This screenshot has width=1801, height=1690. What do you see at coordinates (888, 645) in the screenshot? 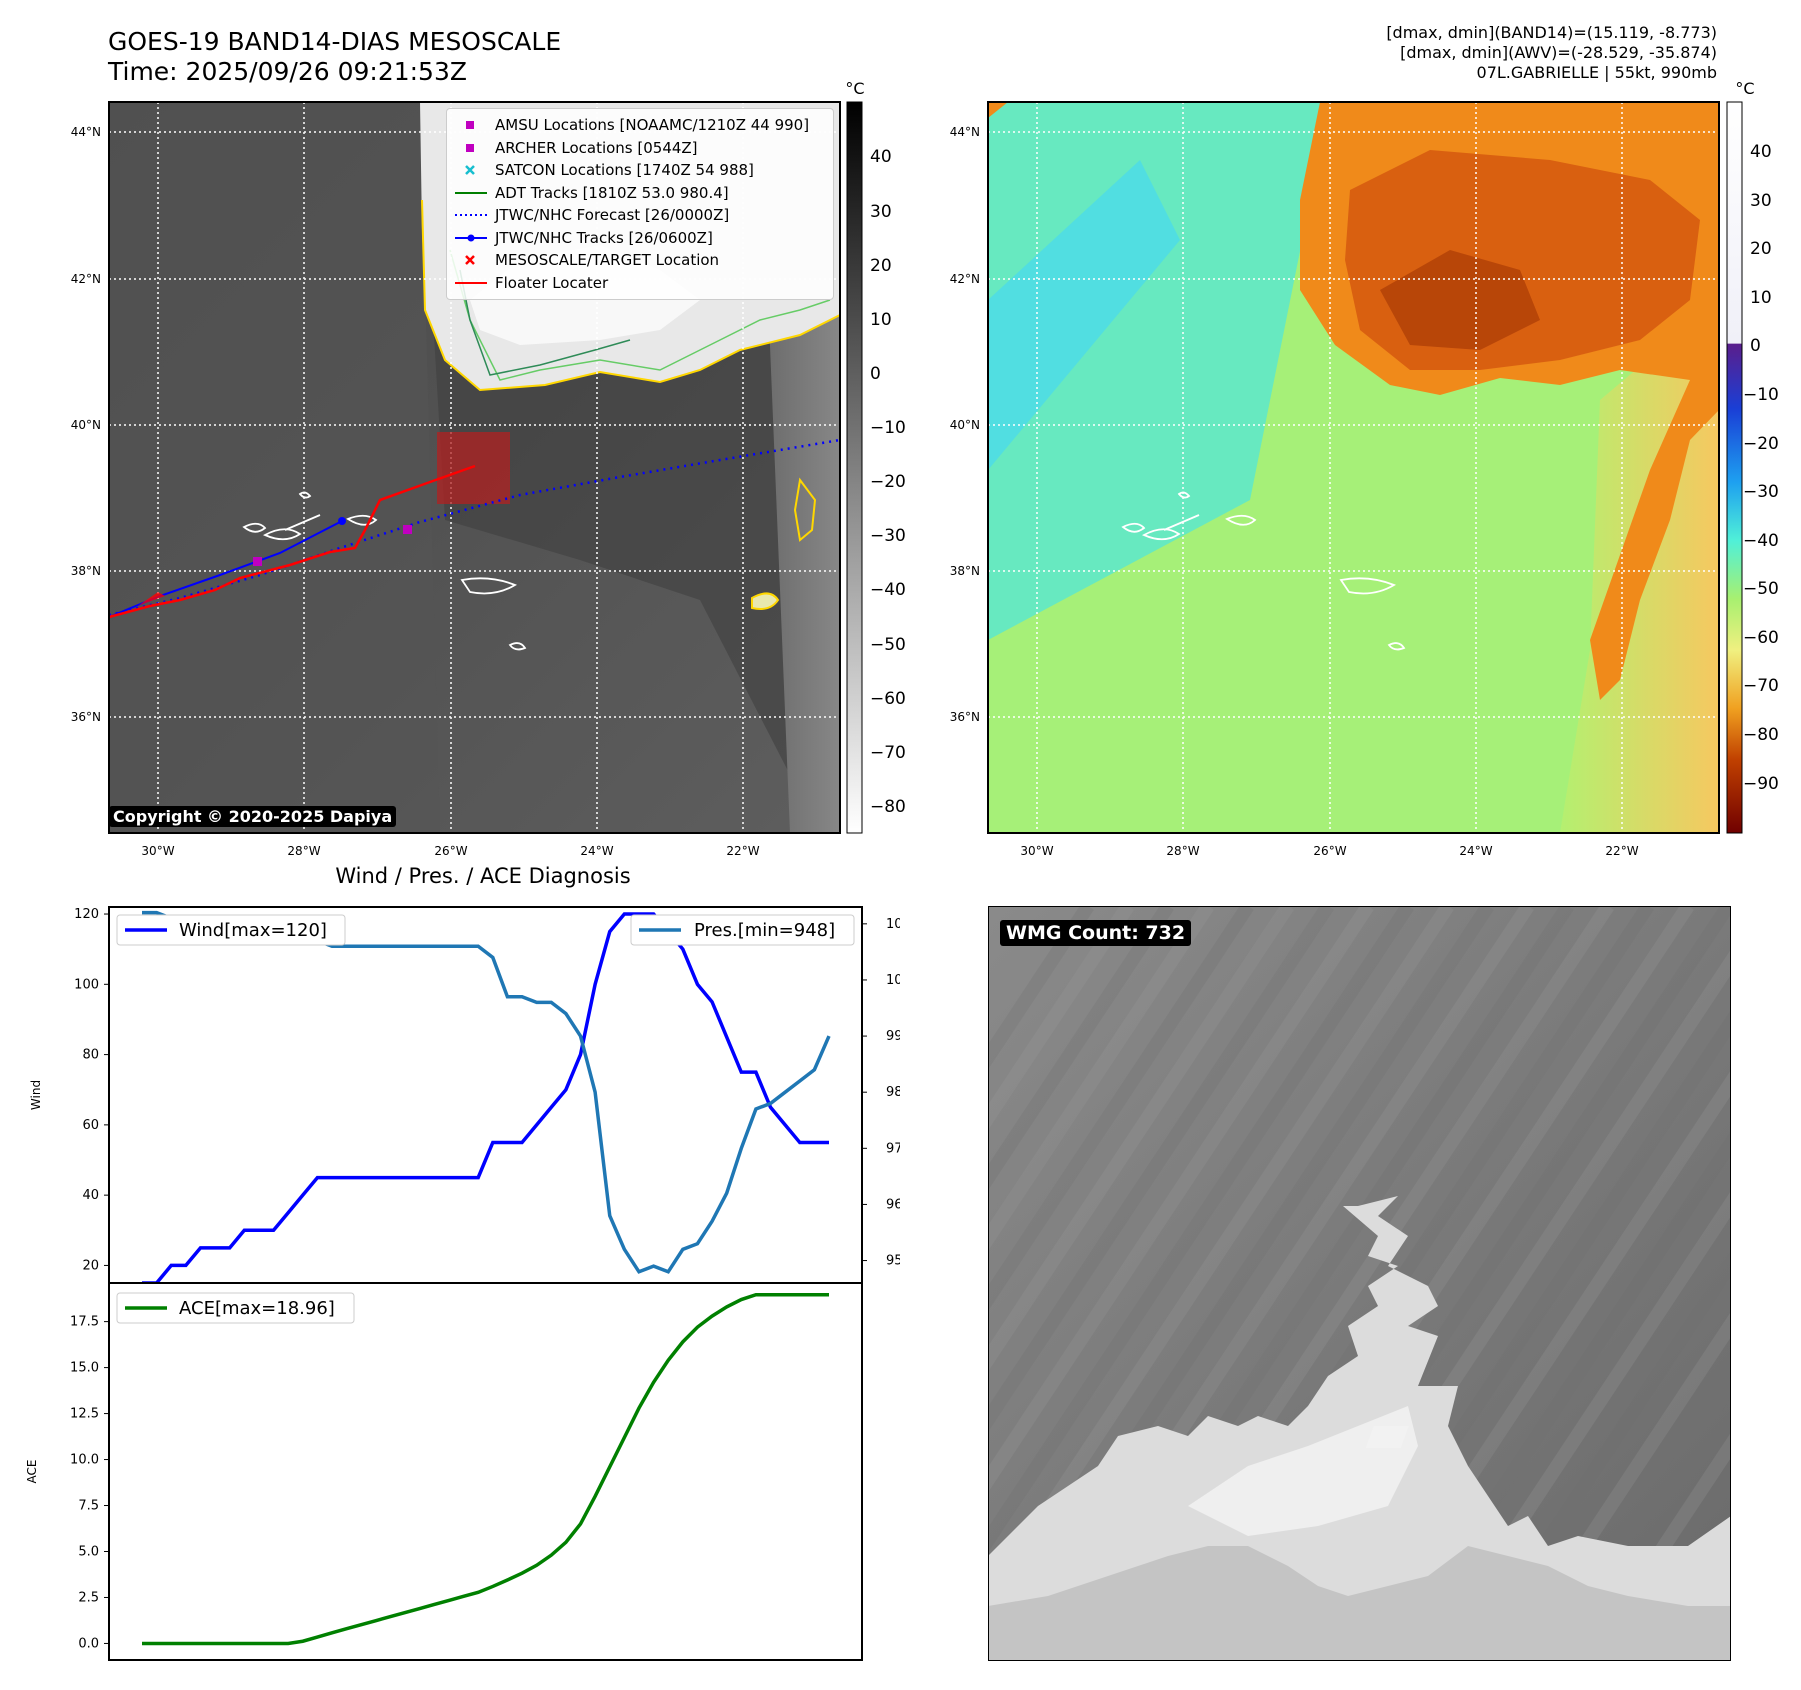
I see `ir-cb-tick: −50` at bounding box center [888, 645].